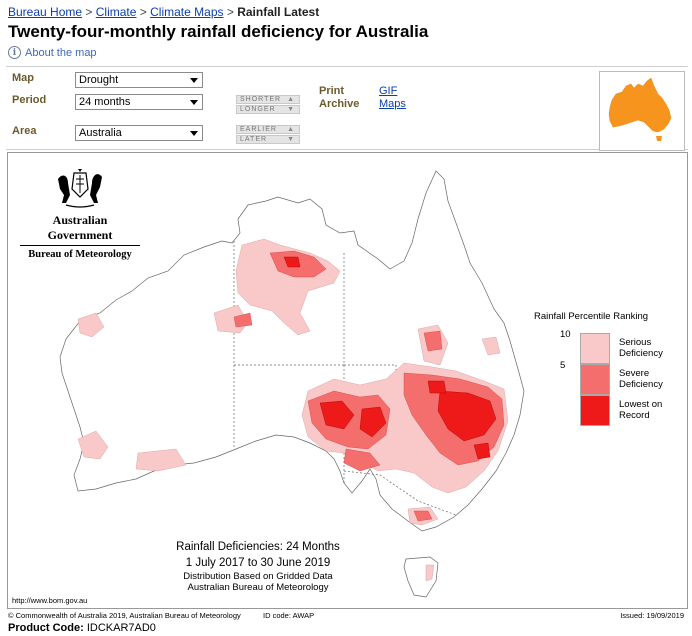 This screenshot has height=636, width=692. What do you see at coordinates (292, 262) in the screenshot?
I see `record-region-nt` at bounding box center [292, 262].